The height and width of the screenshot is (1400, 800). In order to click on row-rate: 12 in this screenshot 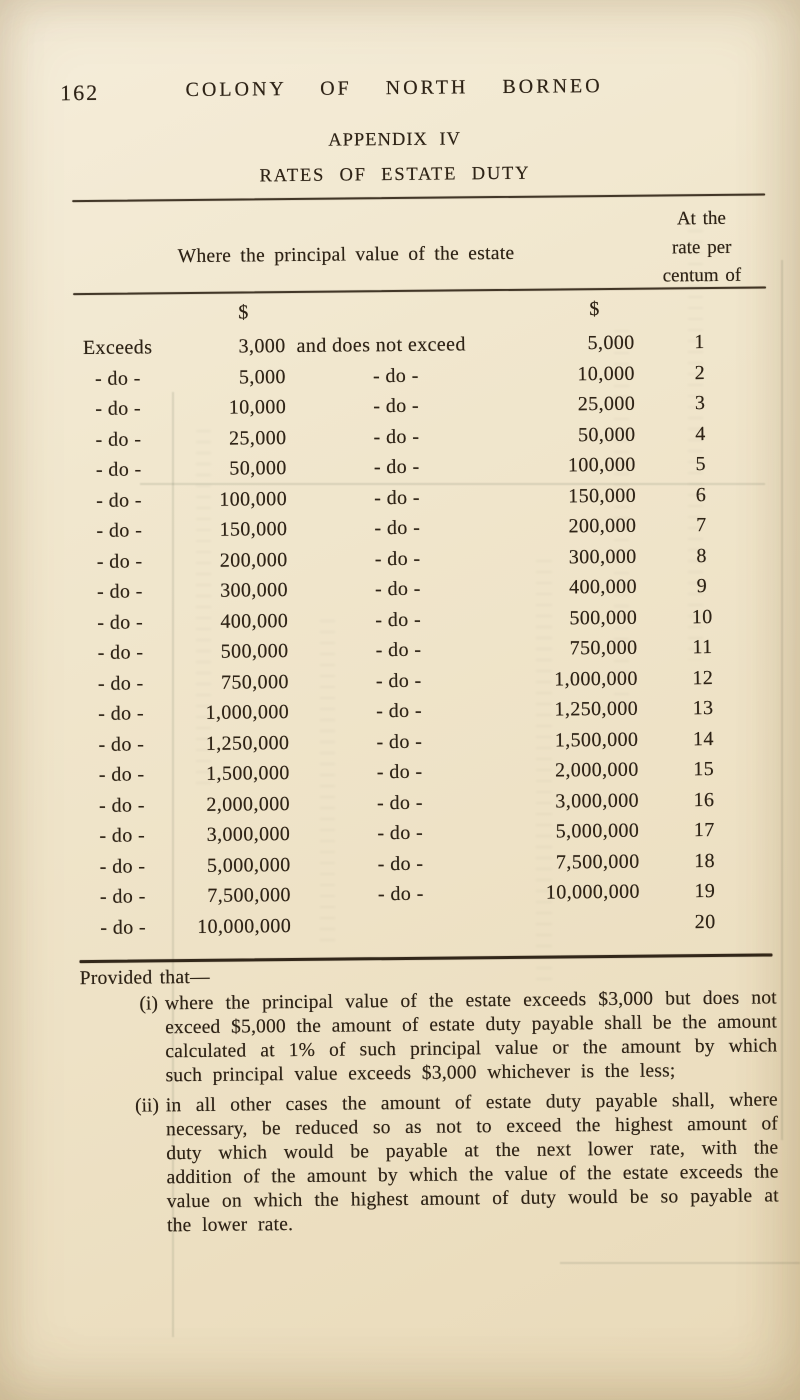, I will do `click(703, 677)`.